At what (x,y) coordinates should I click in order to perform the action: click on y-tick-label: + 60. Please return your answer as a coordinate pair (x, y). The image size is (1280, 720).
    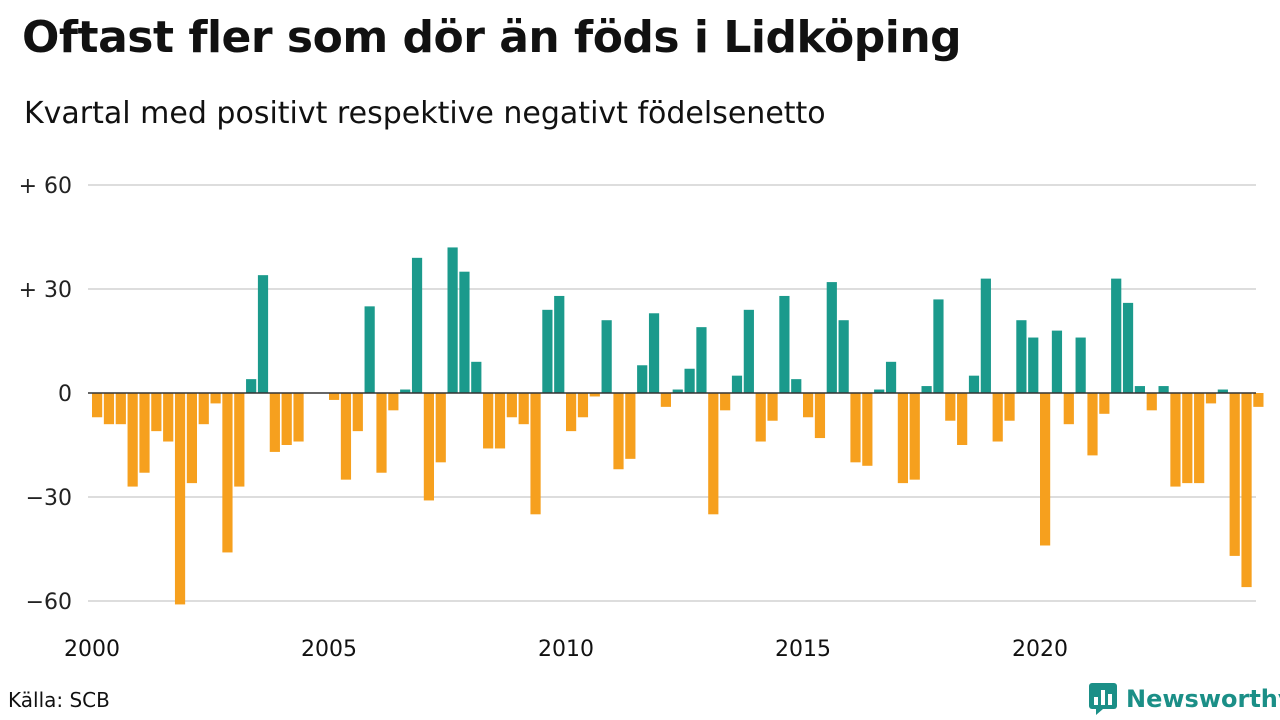
    Looking at the image, I should click on (45, 186).